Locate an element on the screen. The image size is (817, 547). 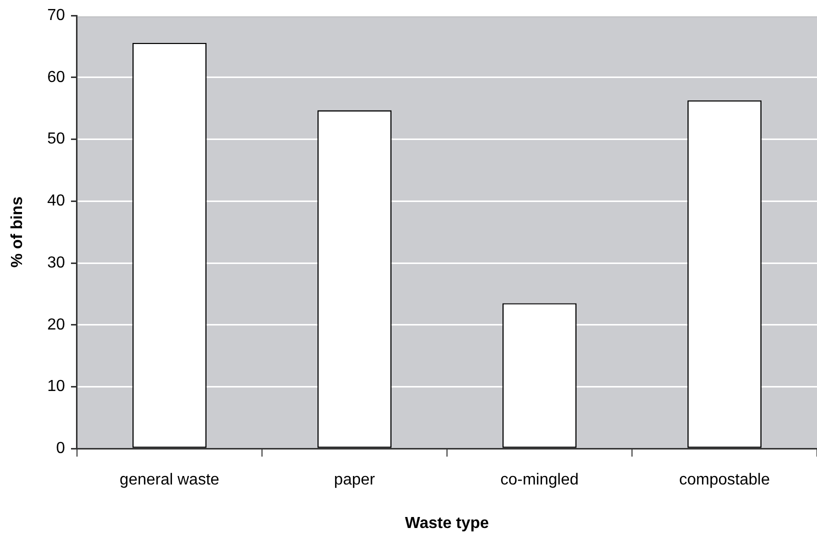
x-tick-label: co-mingled is located at coordinates (539, 480).